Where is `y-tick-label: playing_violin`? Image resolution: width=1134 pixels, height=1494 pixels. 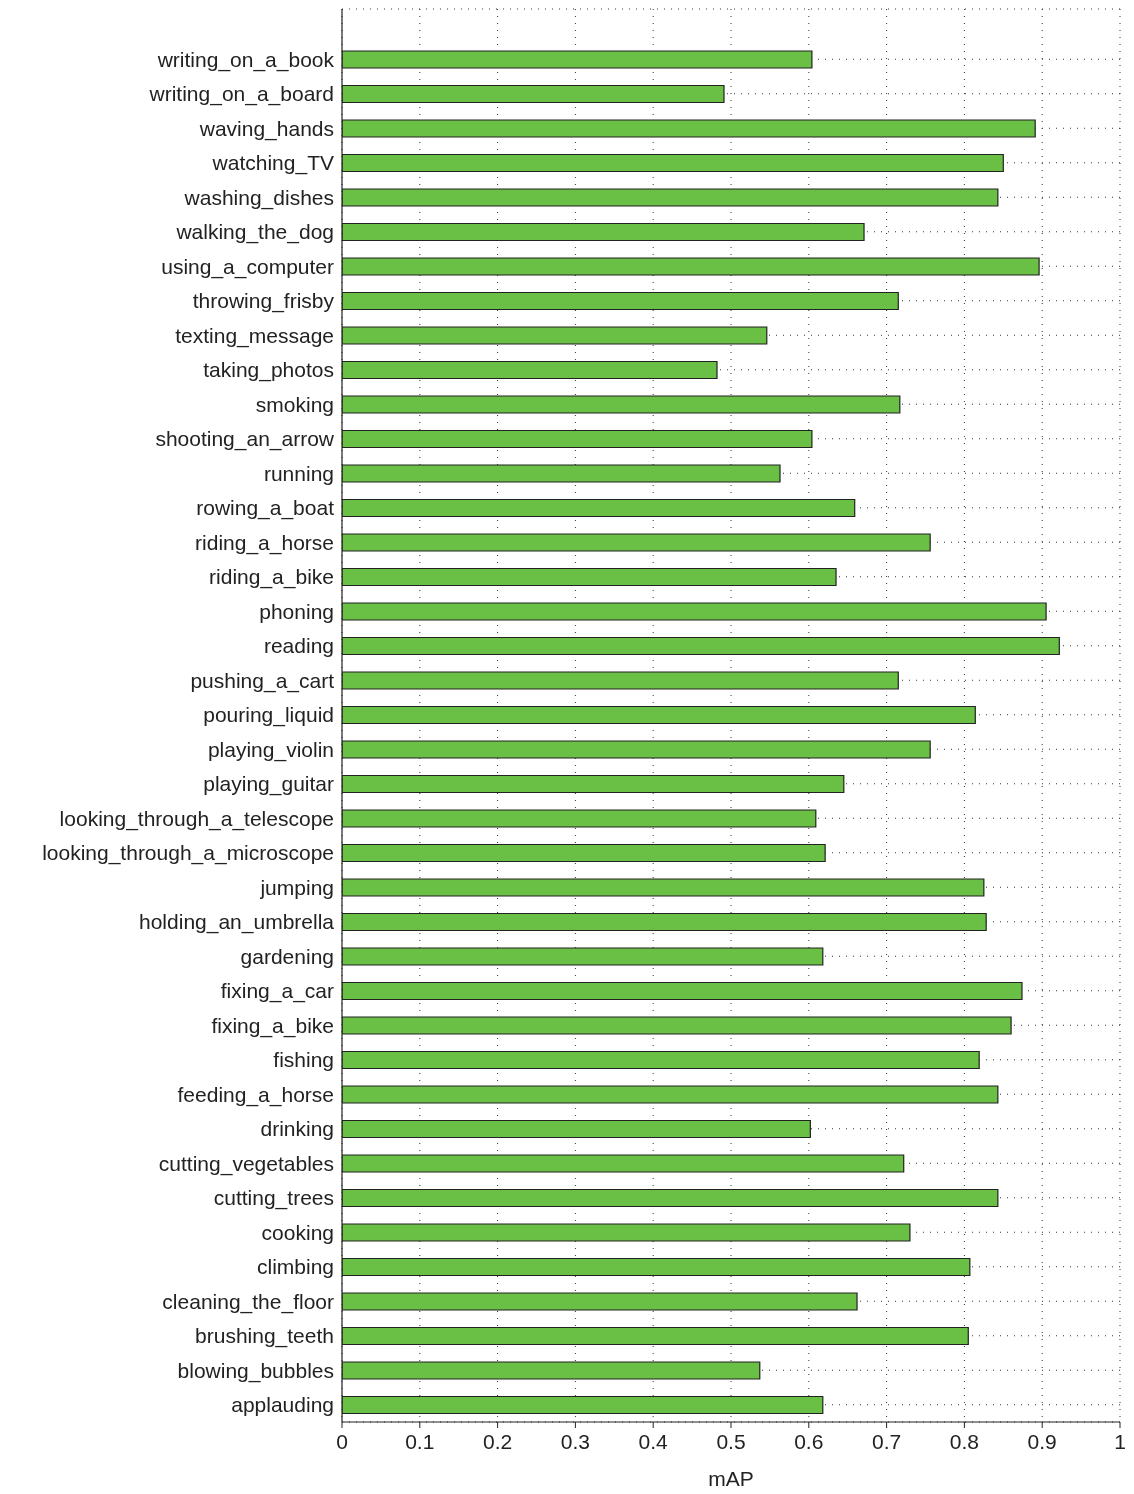
y-tick-label: playing_violin is located at coordinates (270, 749).